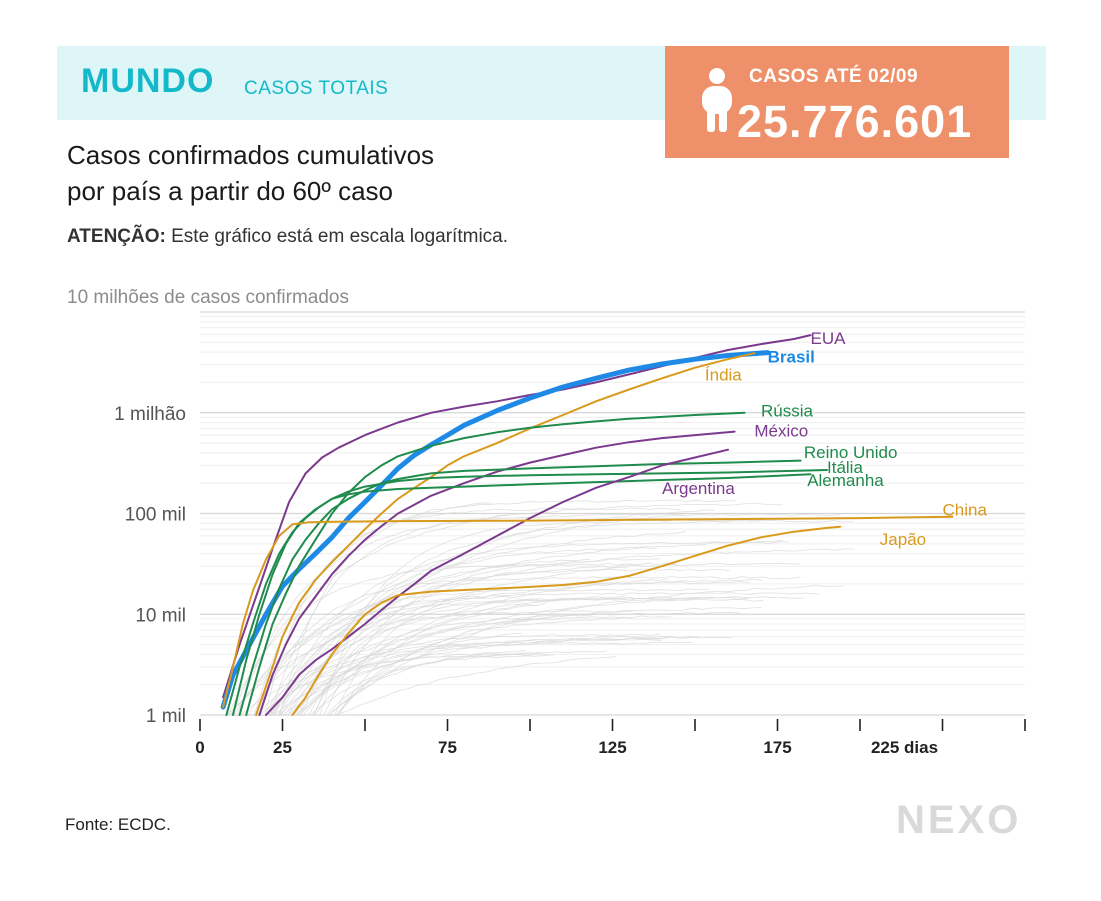 Image resolution: width=1101 pixels, height=901 pixels. I want to click on x-tick-label: 25, so click(282, 747).